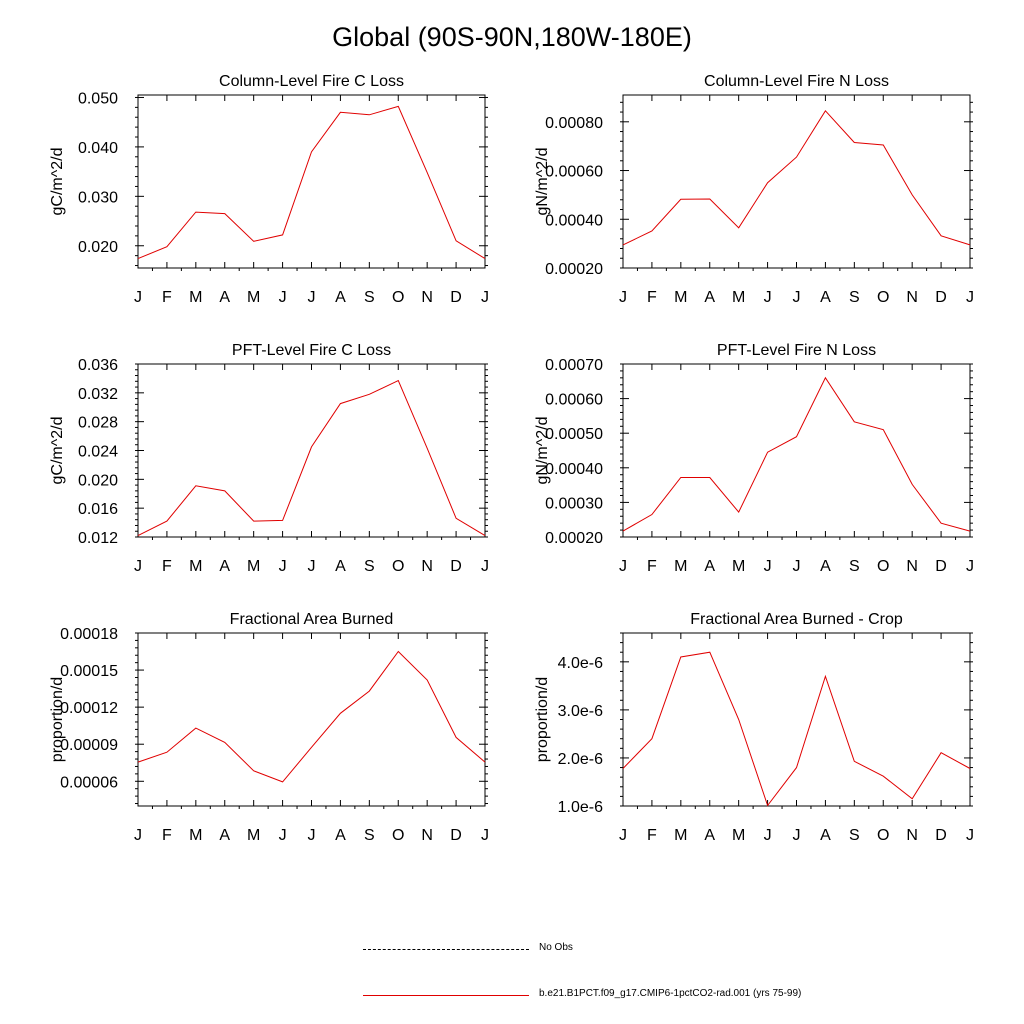 This screenshot has height=1024, width=1024. I want to click on y-tick-label: 0.030, so click(98, 197).